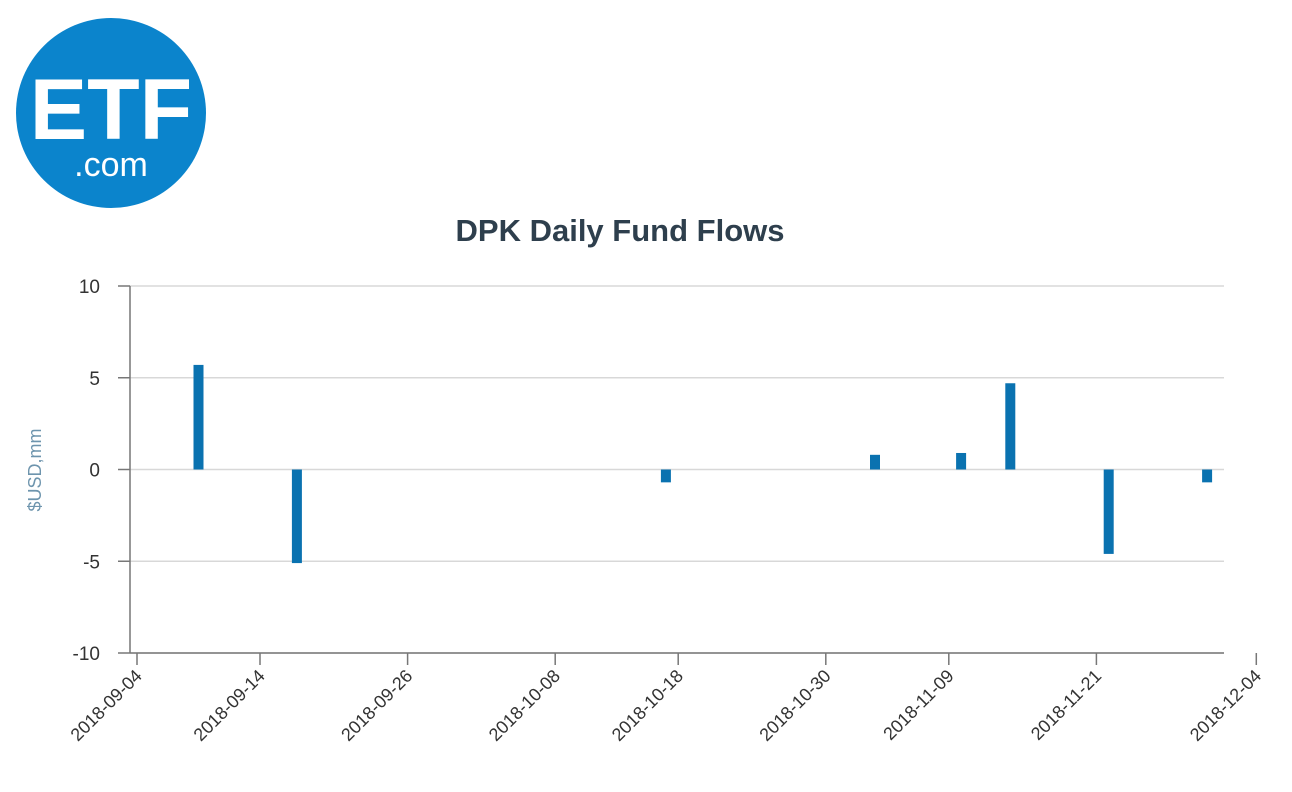  I want to click on x-tick-label: 2018-09-14, so click(229, 705).